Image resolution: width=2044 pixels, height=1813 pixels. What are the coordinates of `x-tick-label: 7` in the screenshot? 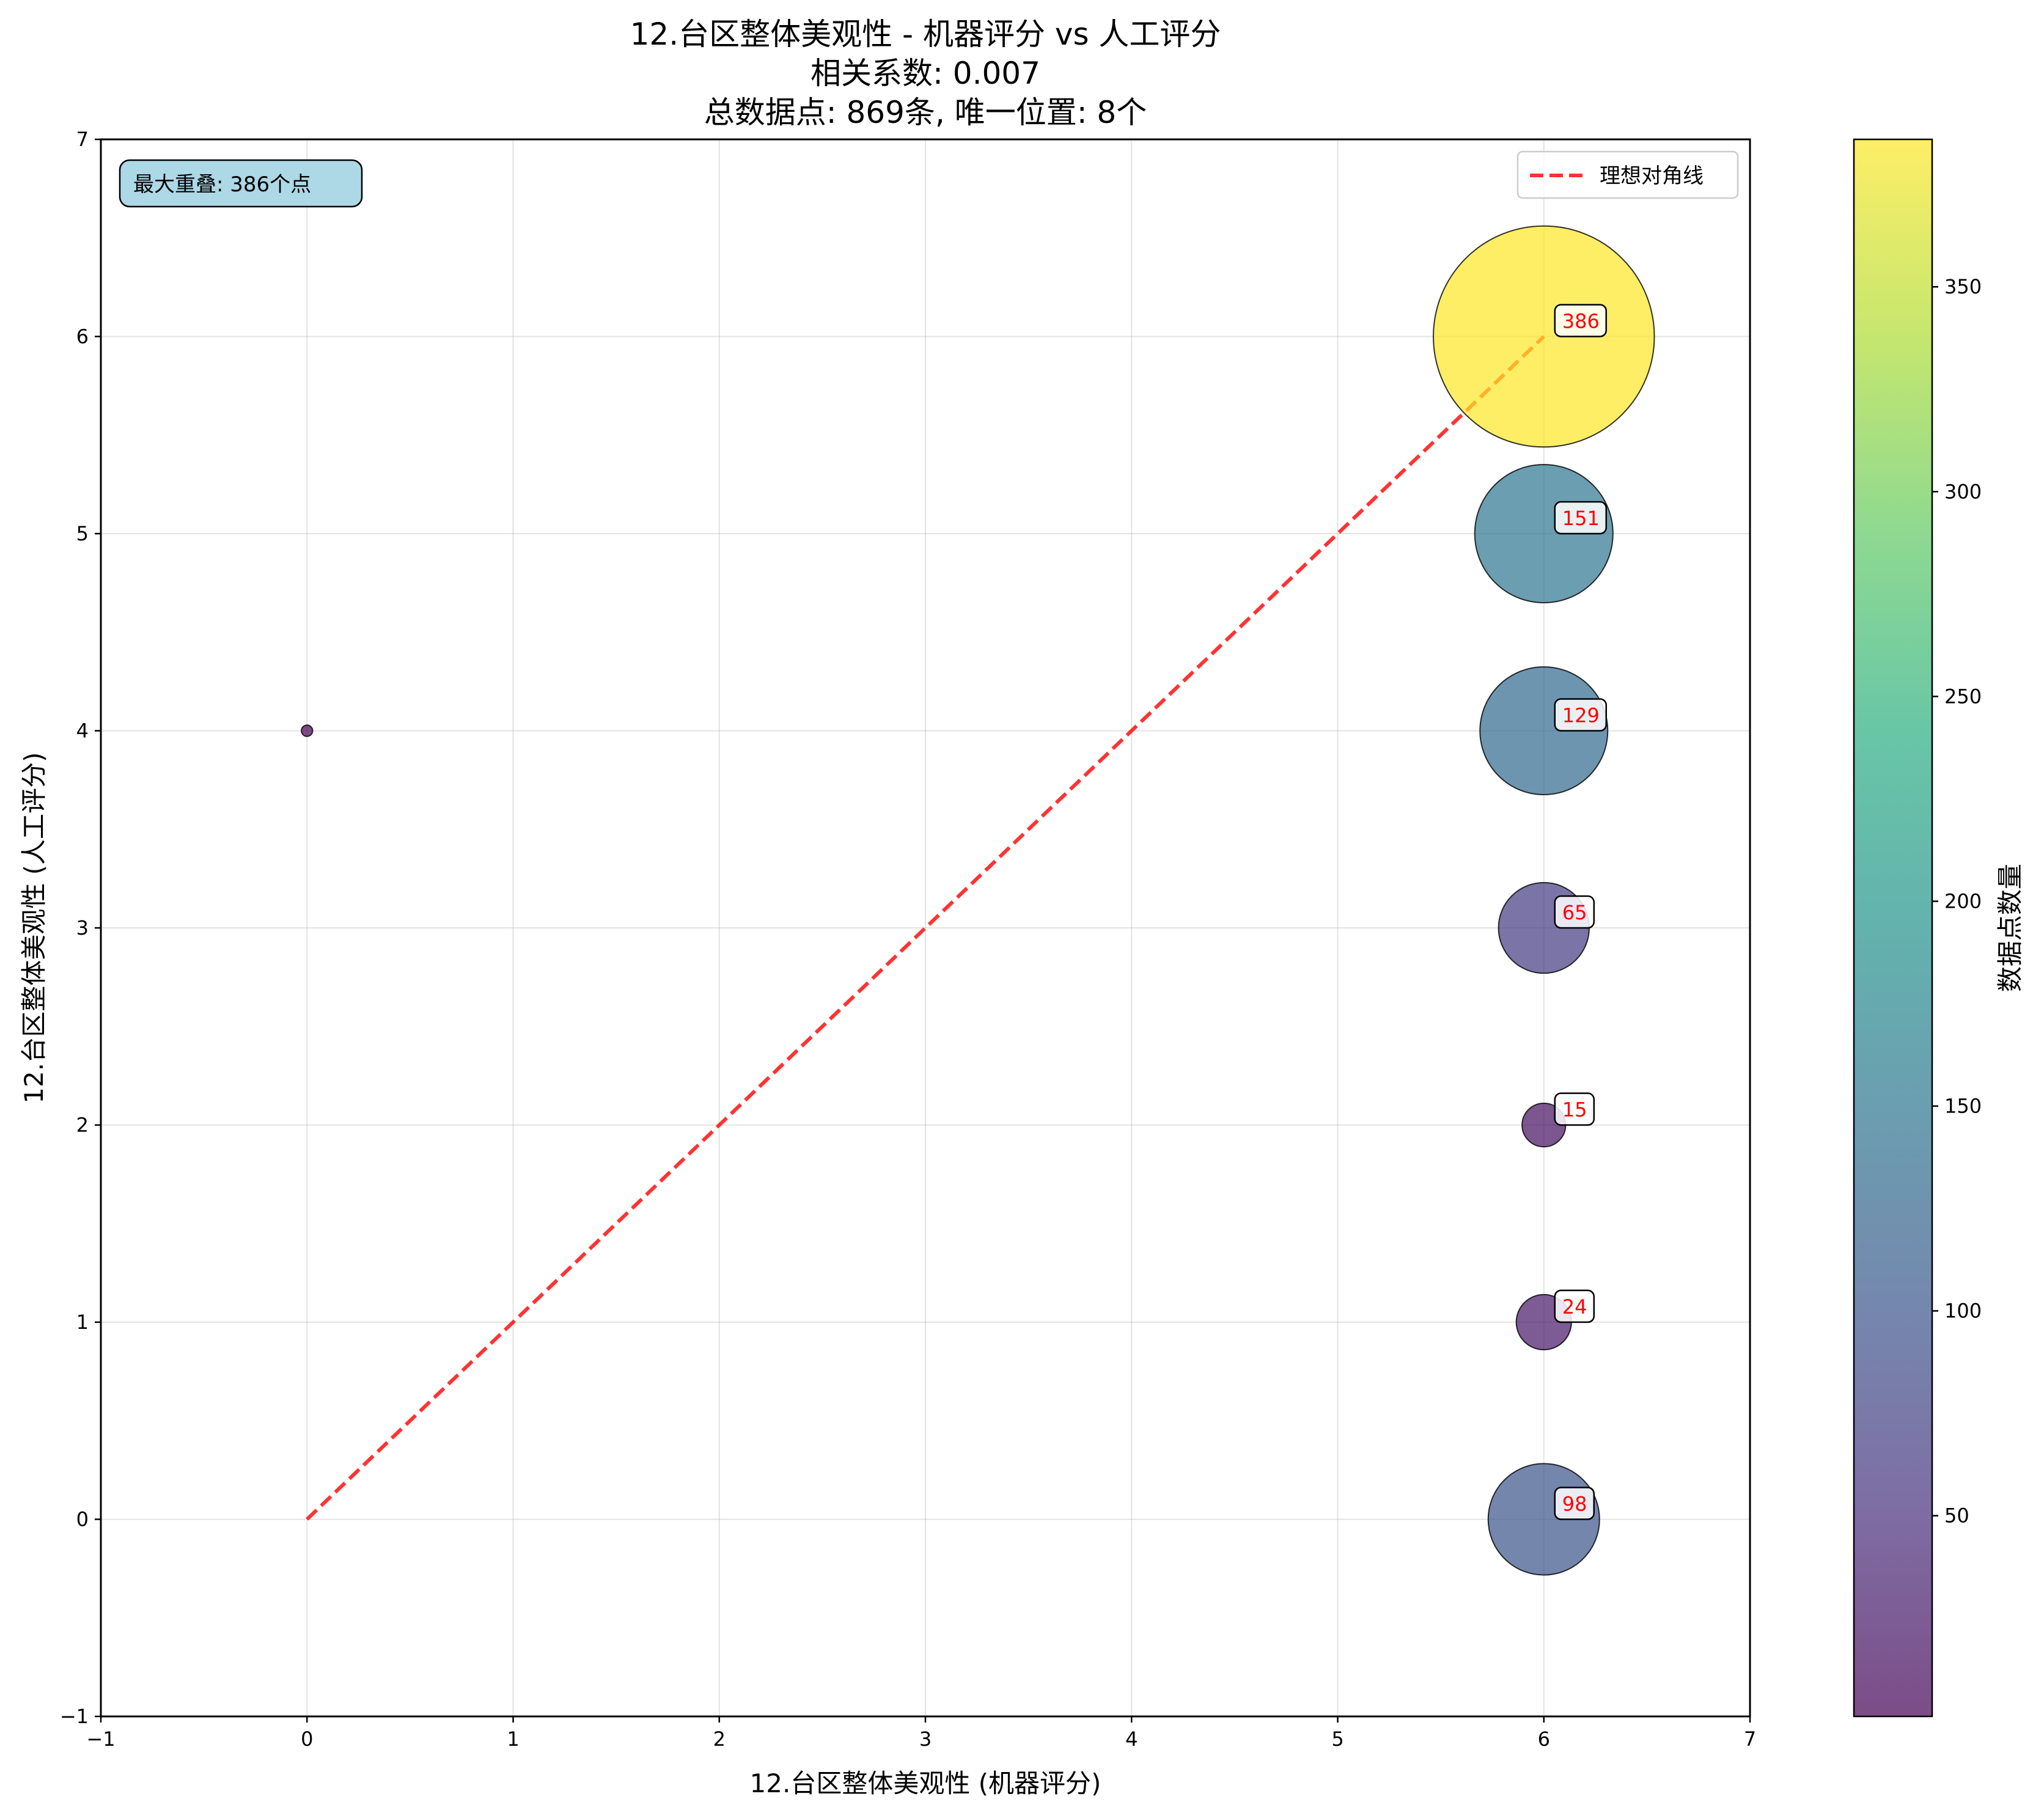 It's located at (1750, 1739).